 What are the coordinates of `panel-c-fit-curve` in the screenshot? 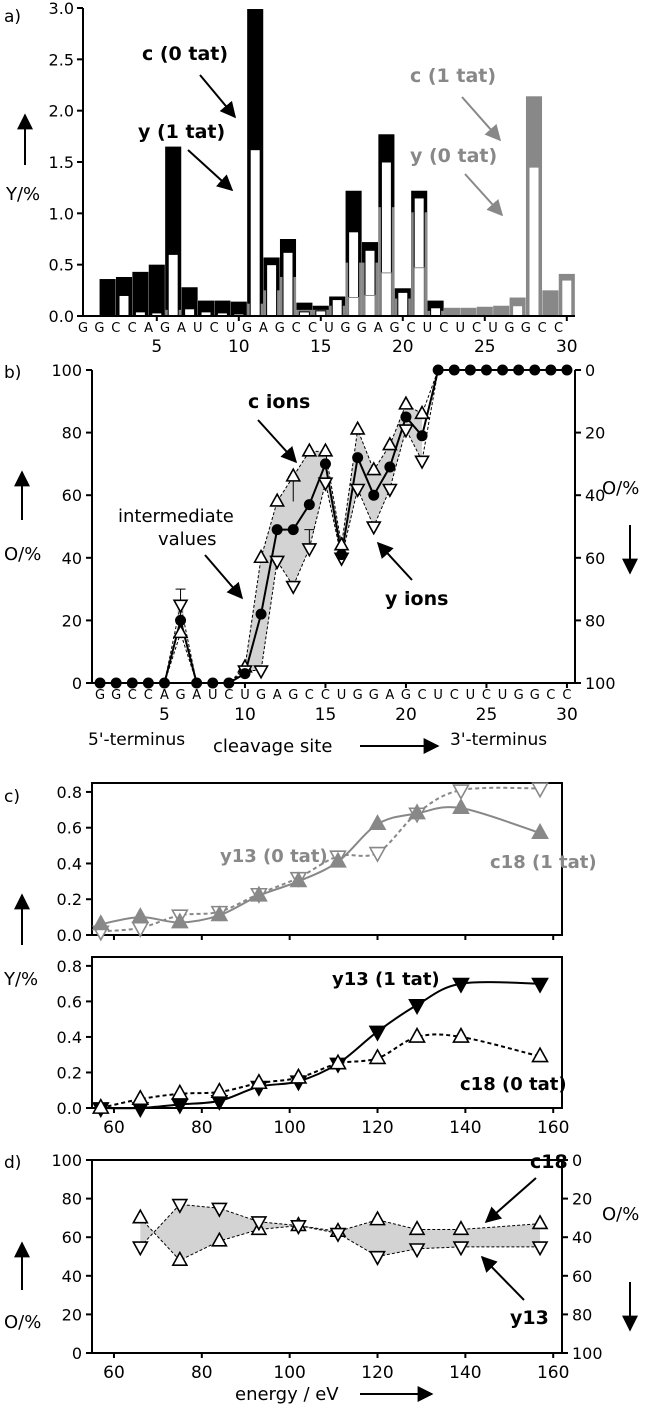 It's located at (320, 859).